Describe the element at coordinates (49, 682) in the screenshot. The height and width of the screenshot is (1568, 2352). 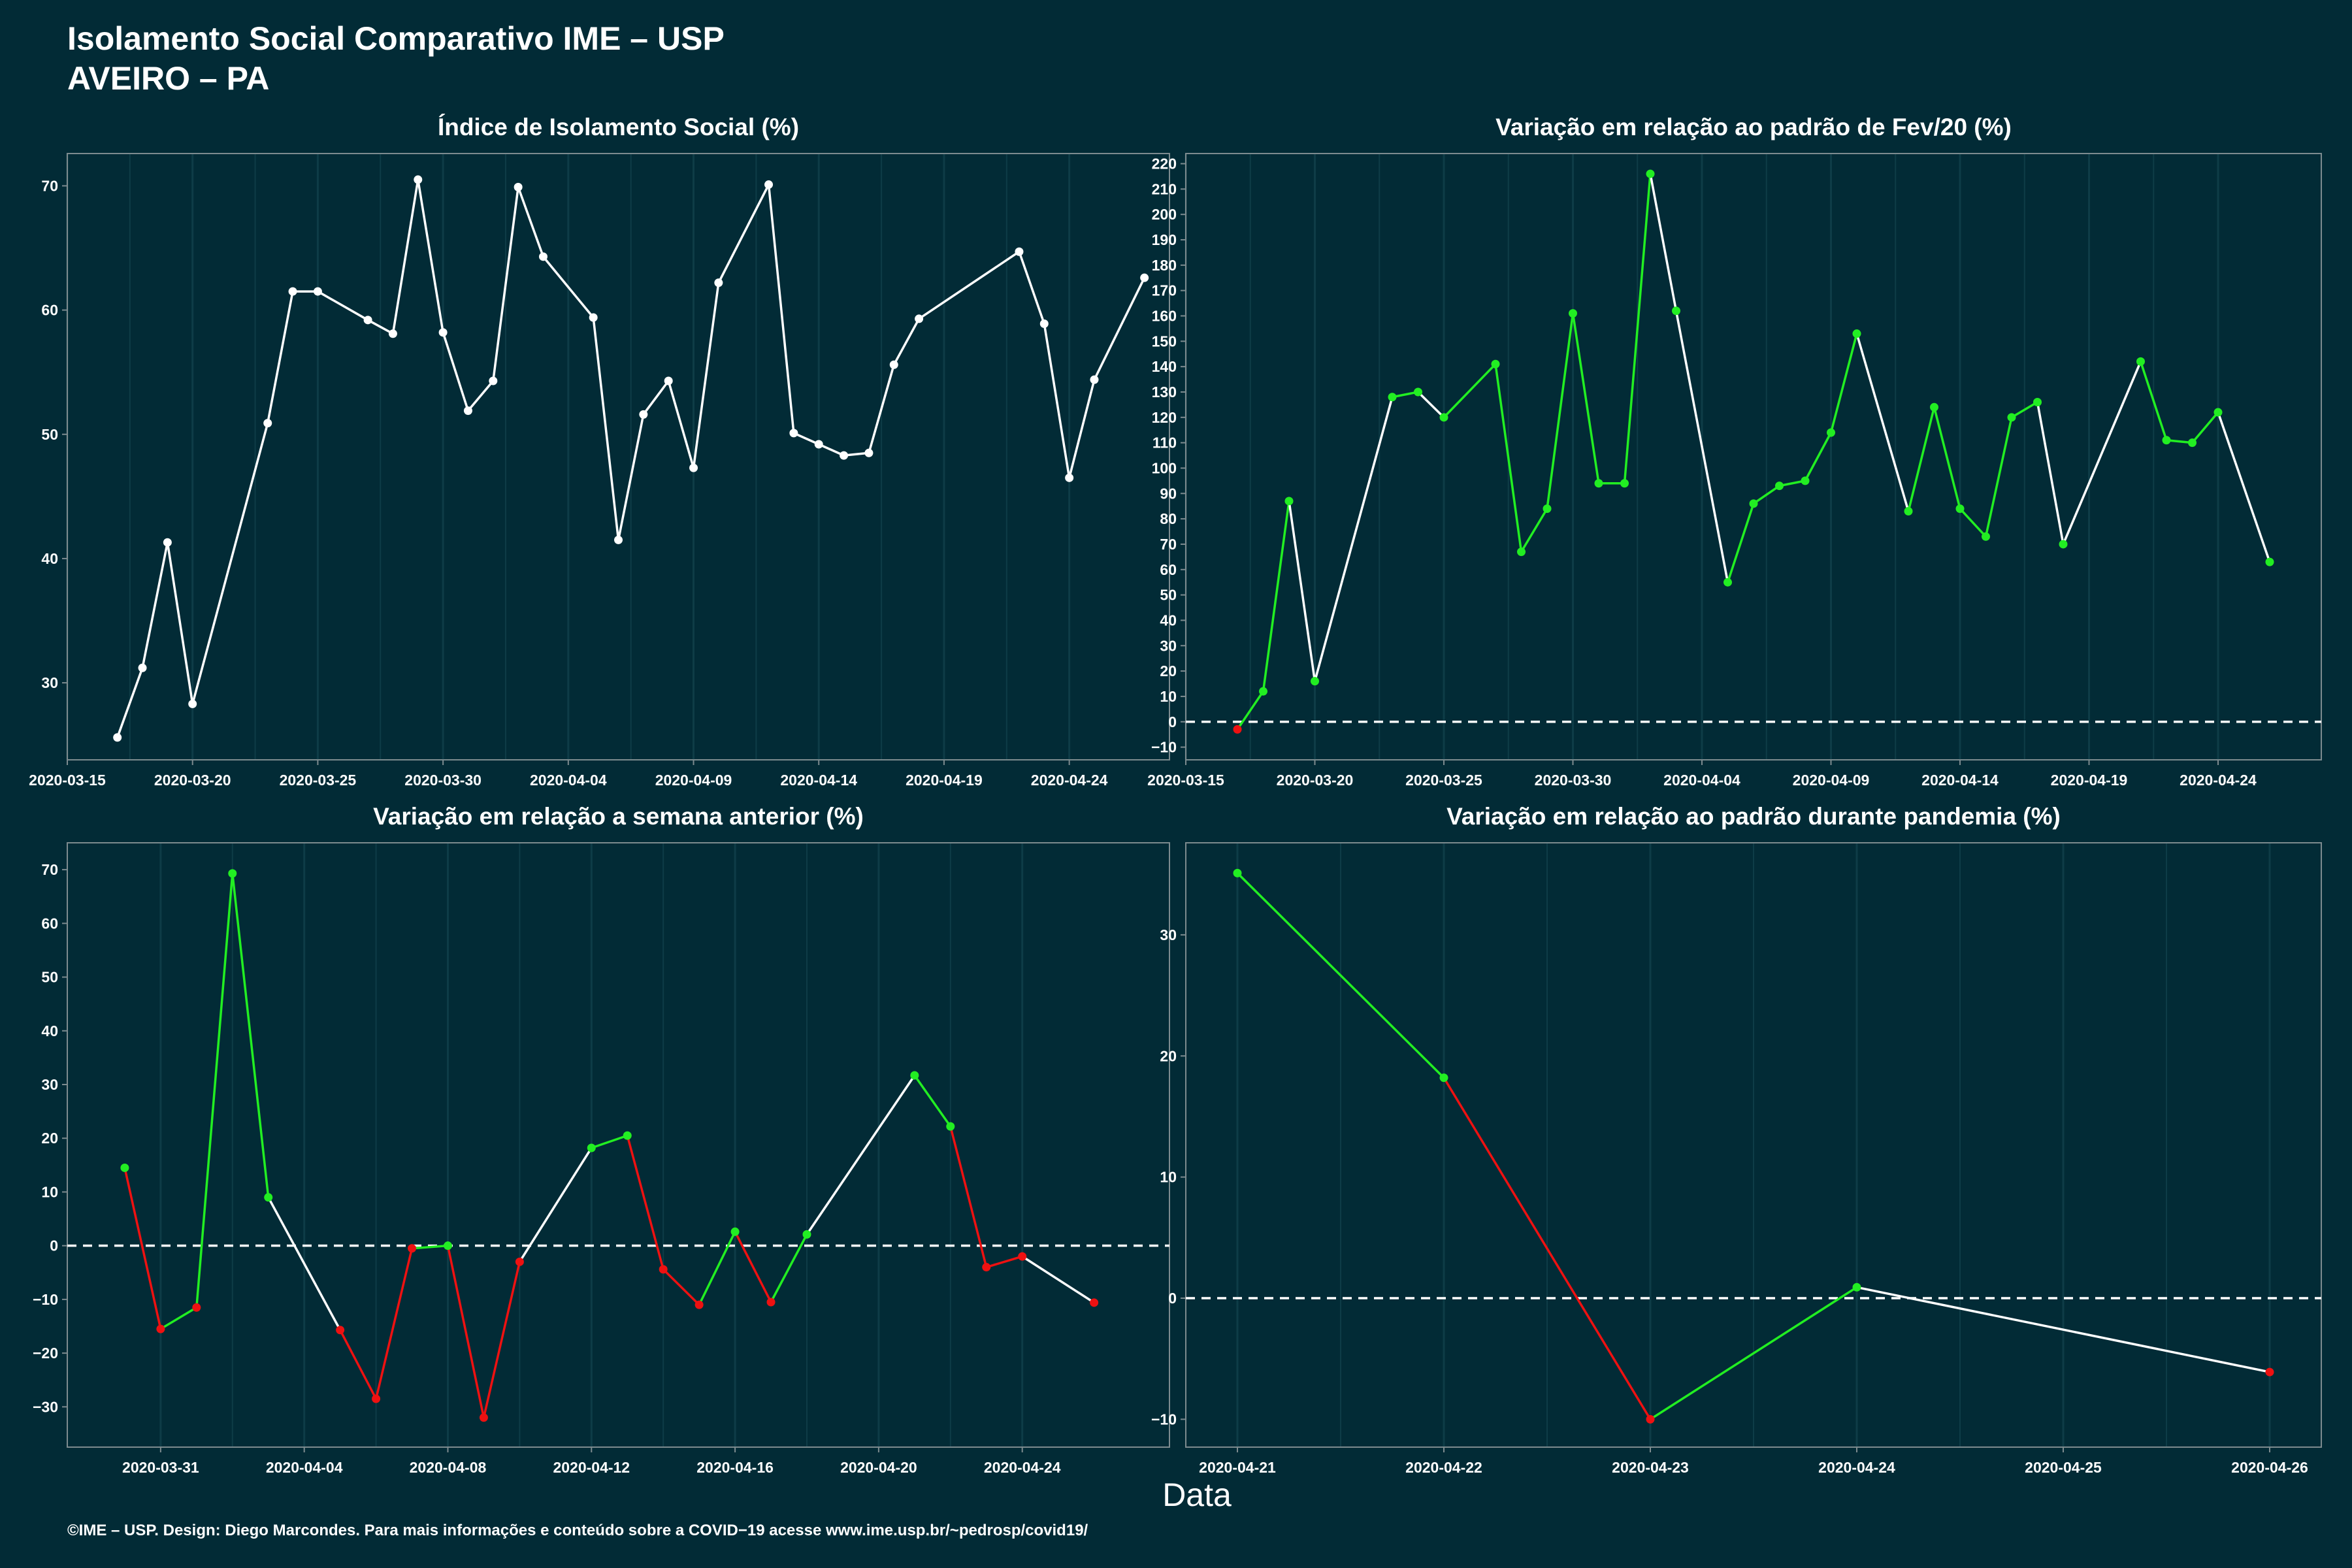
I see `y-tick-label: 30` at that location.